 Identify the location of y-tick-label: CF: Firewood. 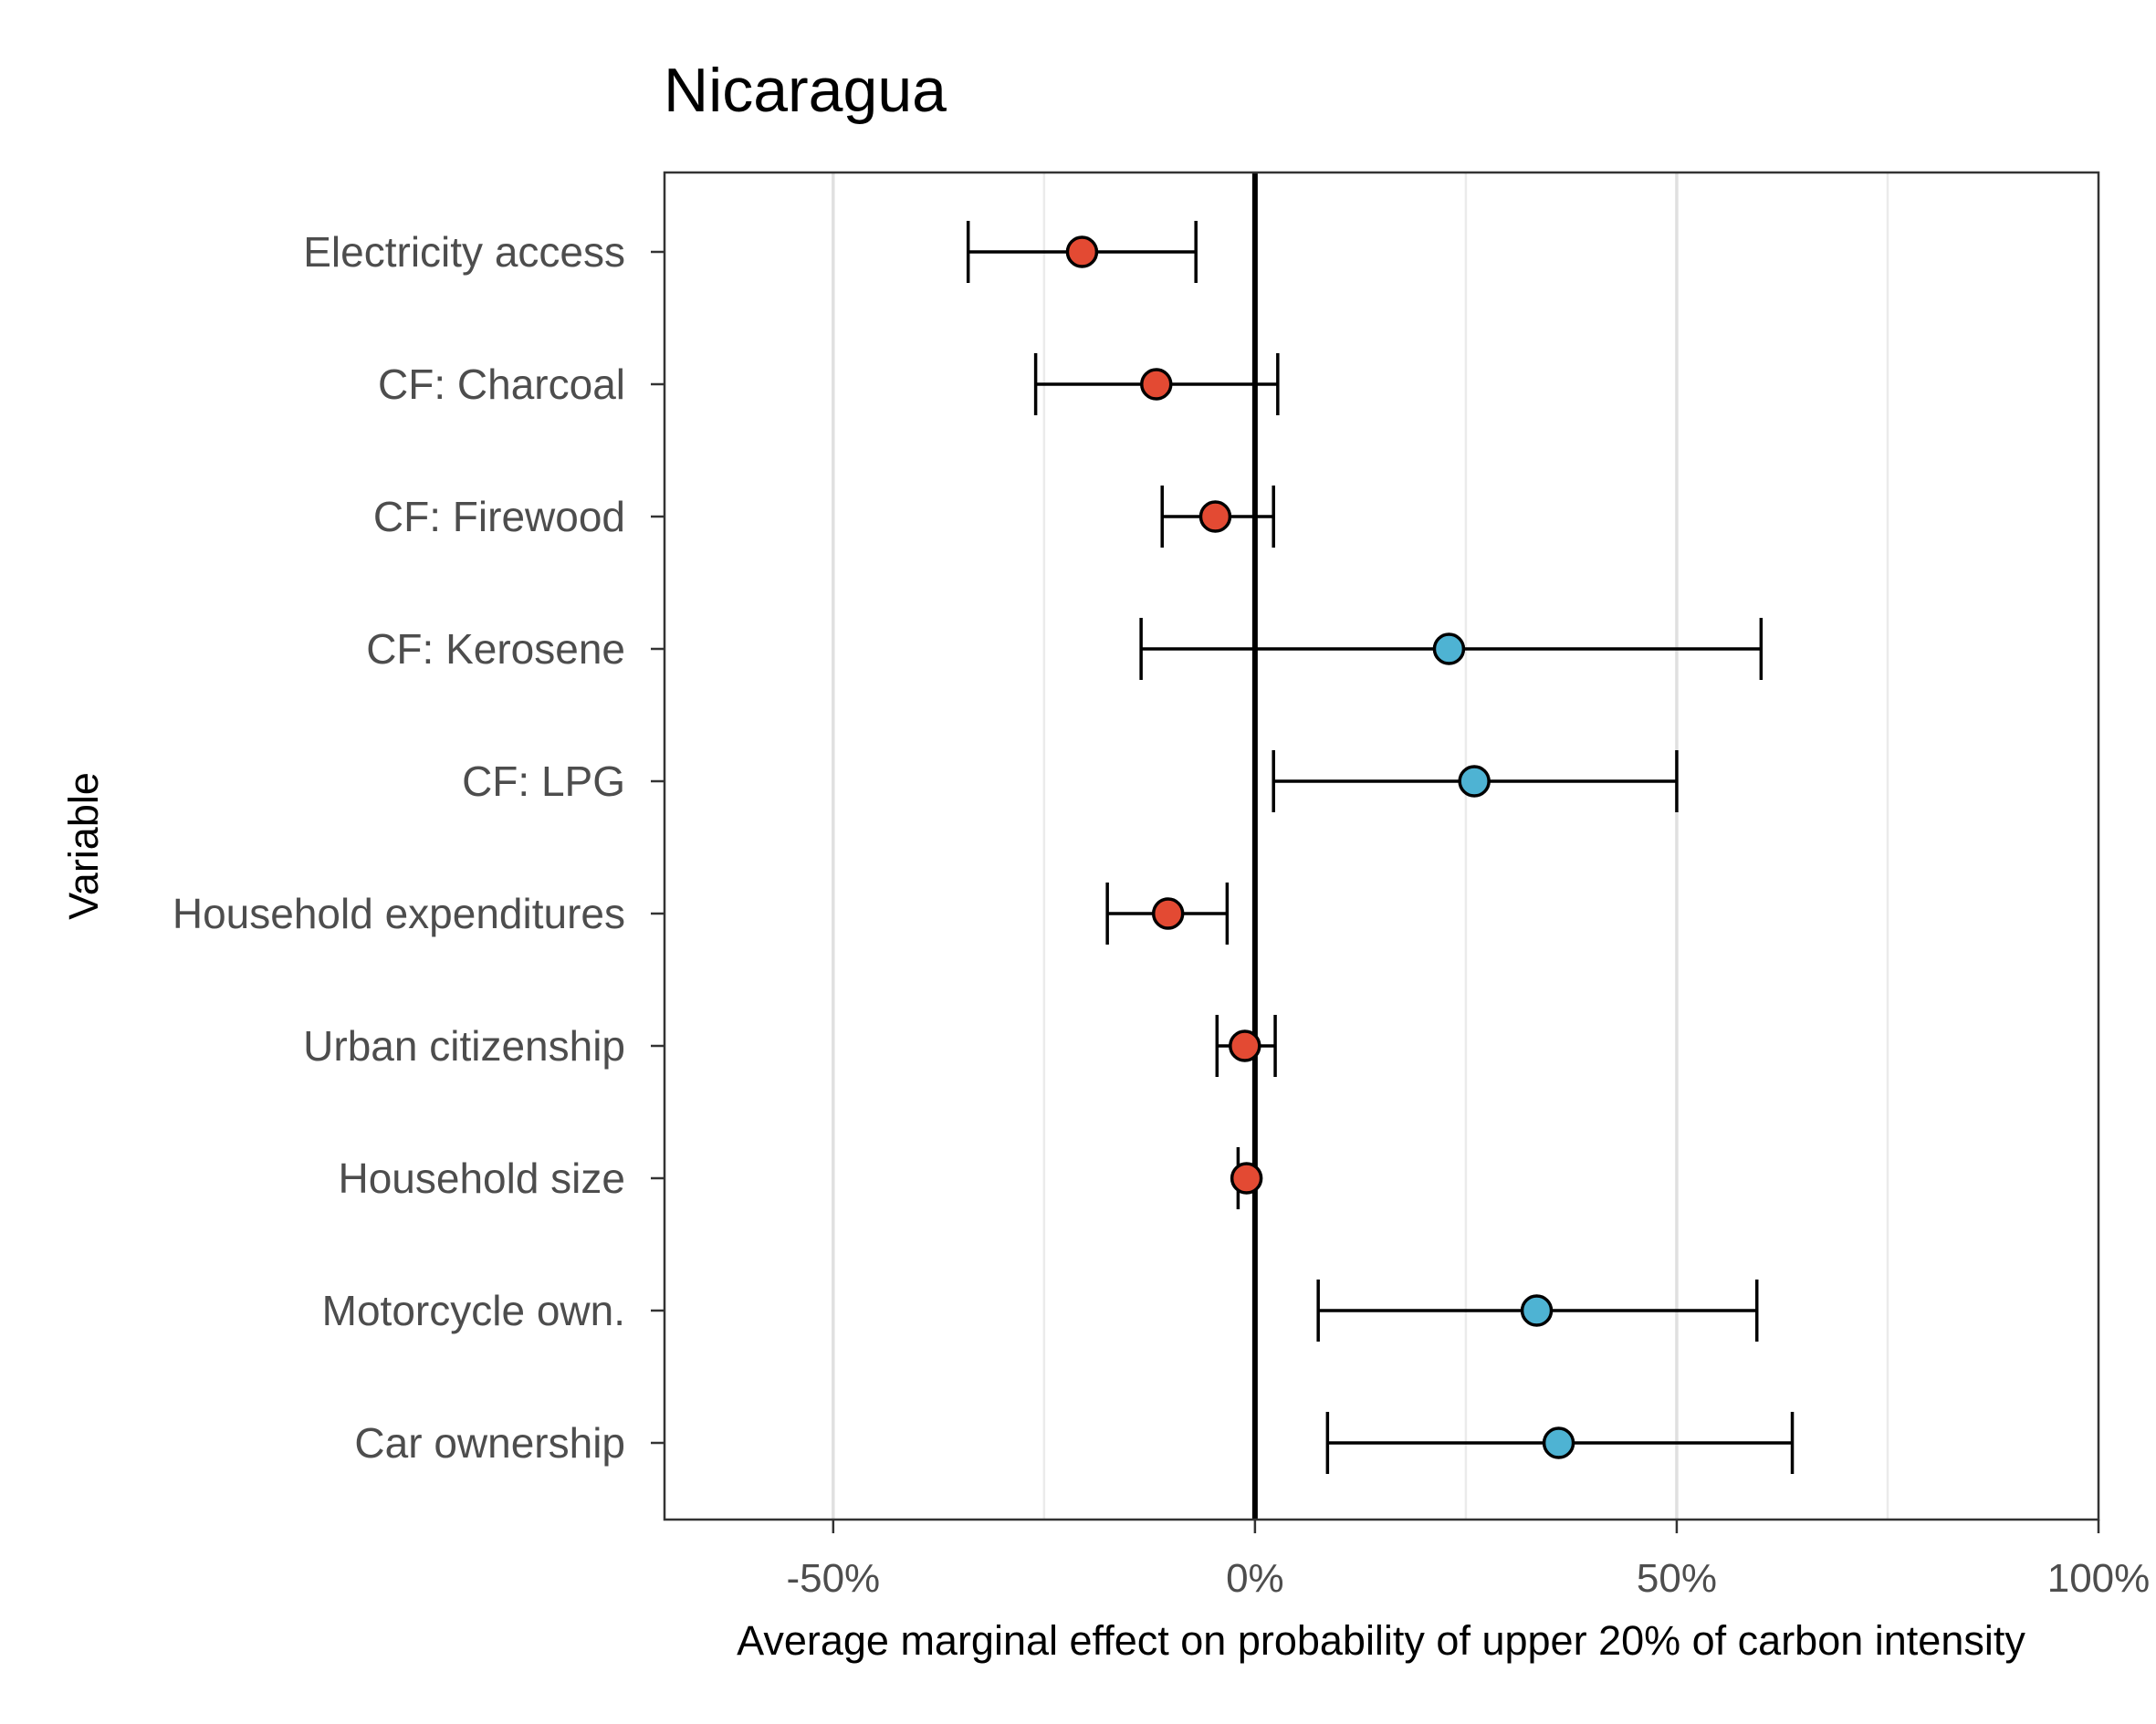
(499, 516).